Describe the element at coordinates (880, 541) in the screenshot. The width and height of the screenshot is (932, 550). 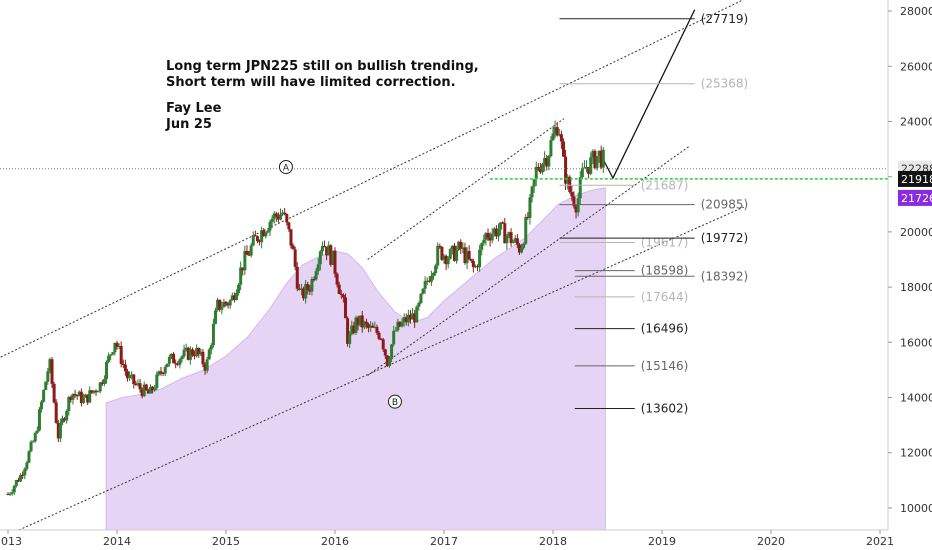
I see `x-tick-label: 2021` at that location.